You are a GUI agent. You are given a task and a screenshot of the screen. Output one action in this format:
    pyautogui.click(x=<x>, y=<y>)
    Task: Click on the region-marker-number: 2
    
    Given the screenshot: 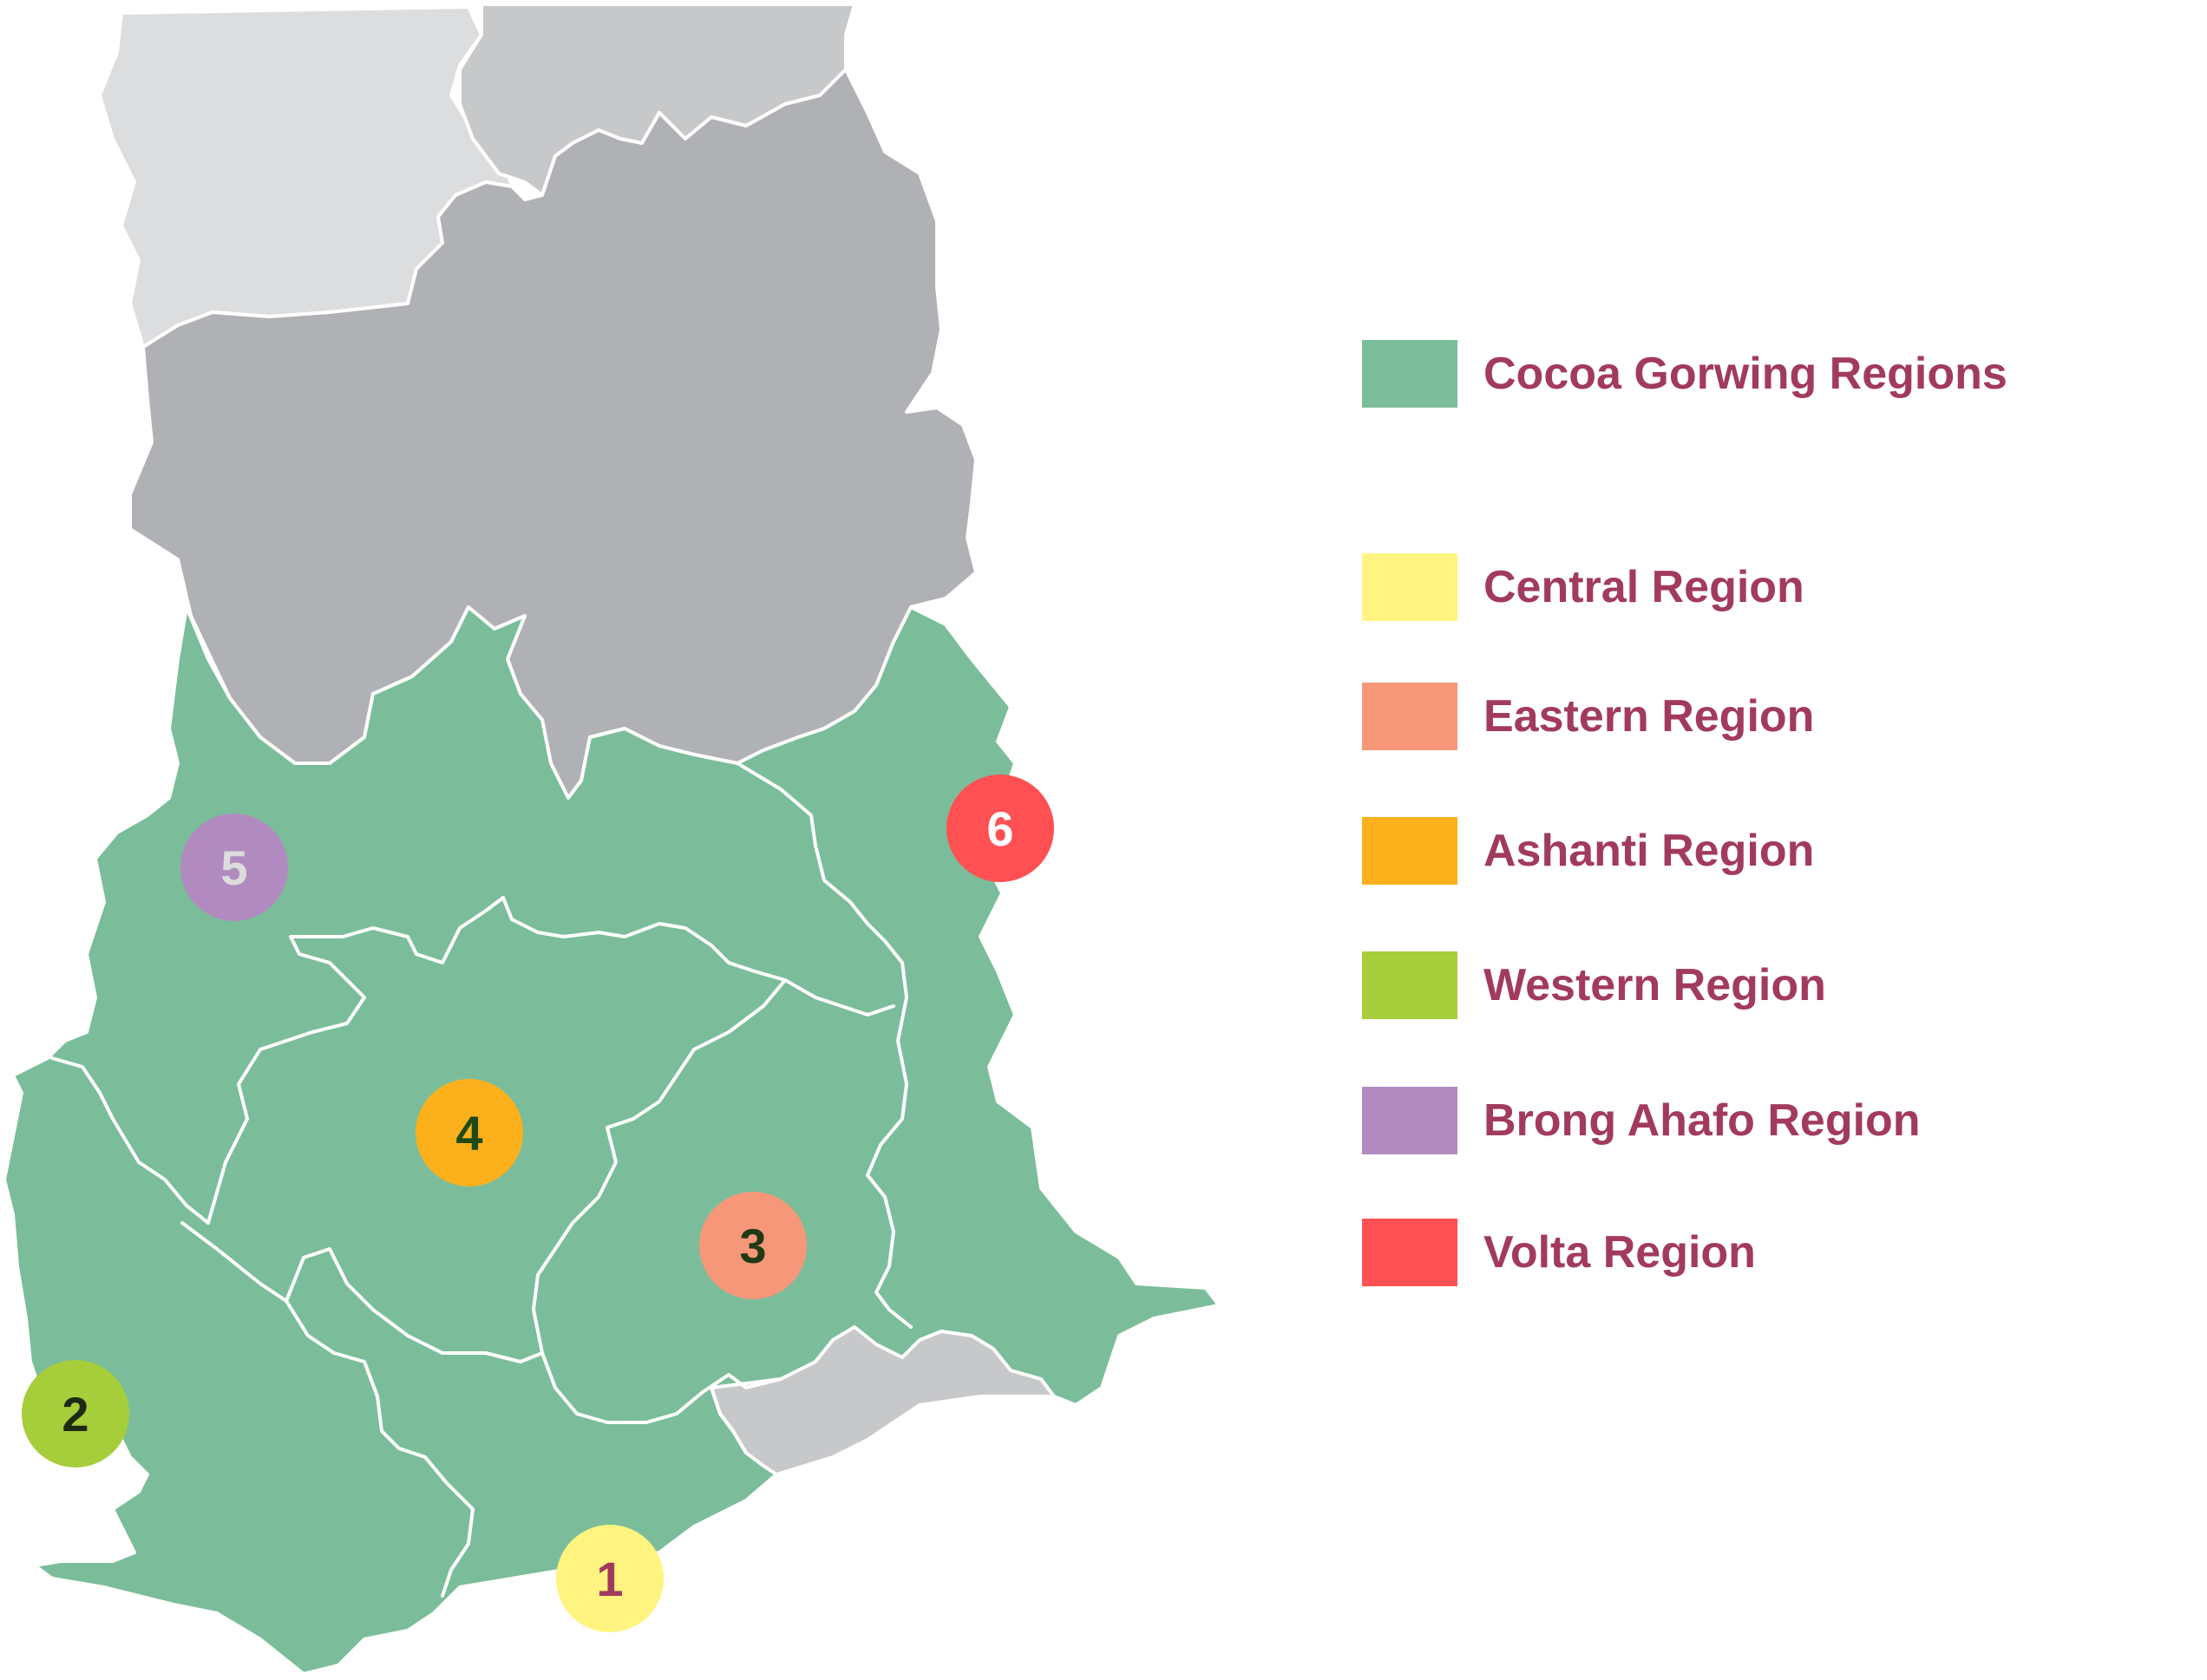 What is the action you would take?
    pyautogui.click(x=75, y=1413)
    